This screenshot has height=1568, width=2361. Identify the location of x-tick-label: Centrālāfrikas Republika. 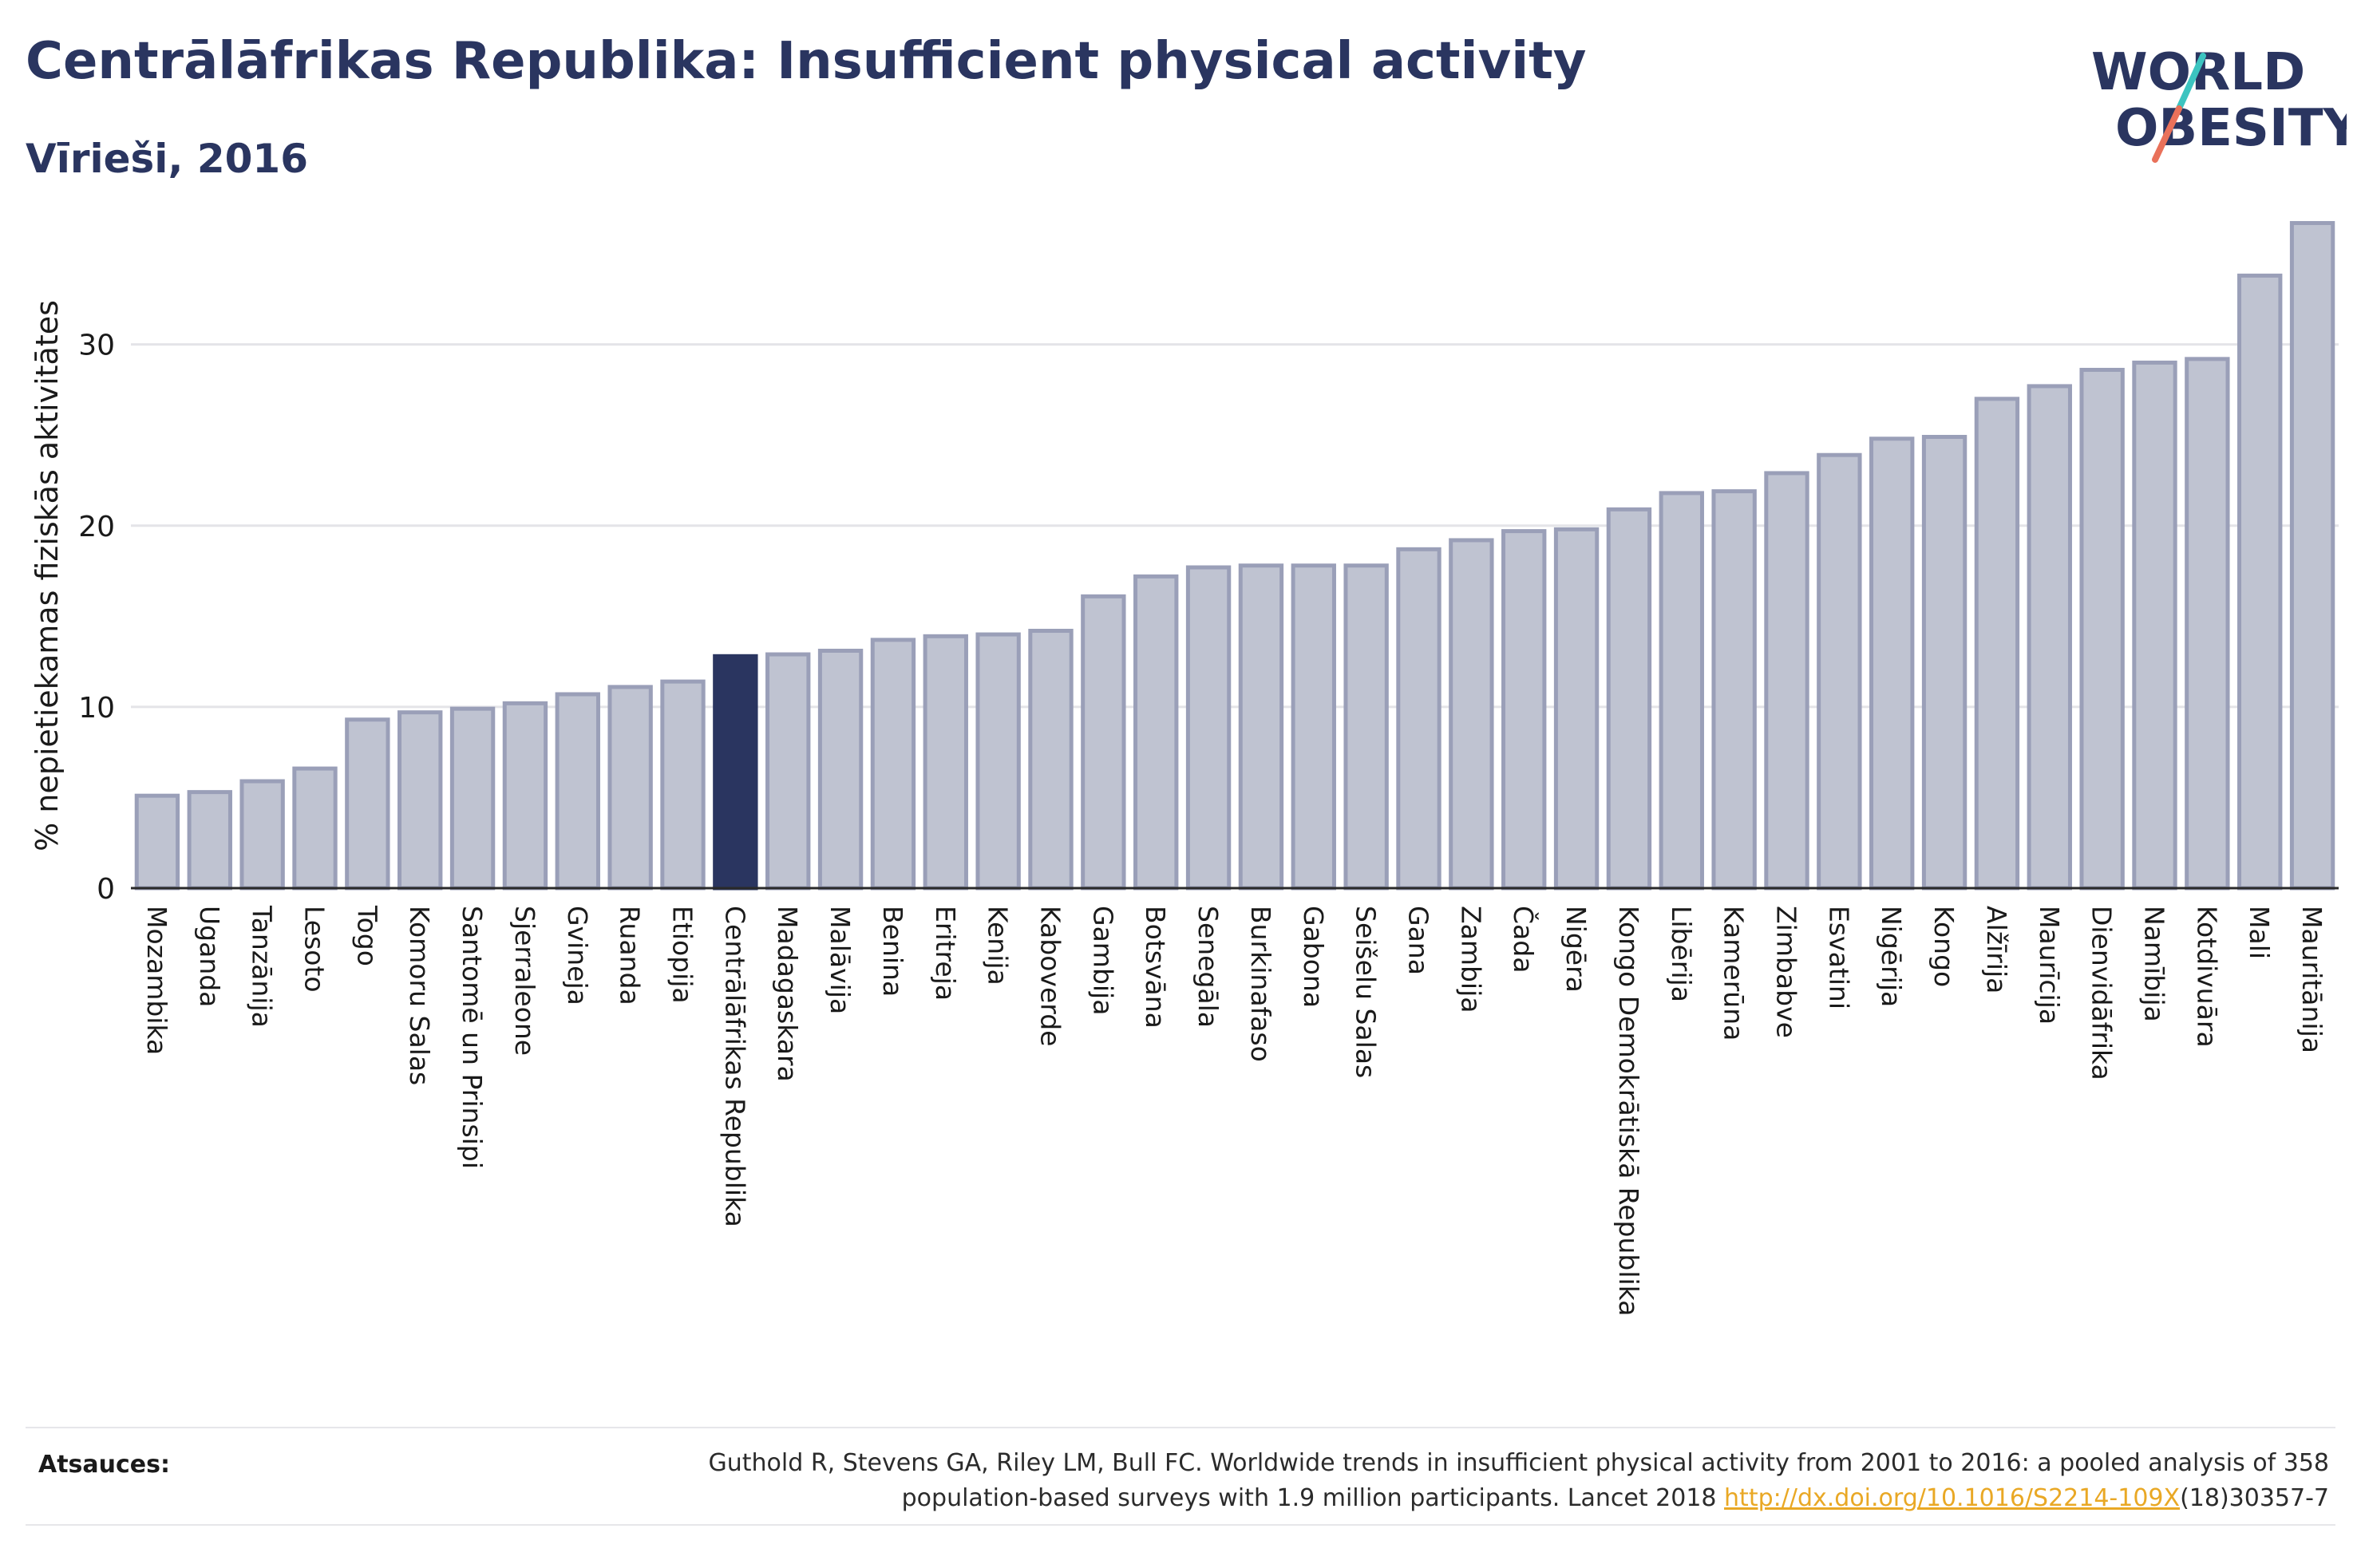
(734, 1066).